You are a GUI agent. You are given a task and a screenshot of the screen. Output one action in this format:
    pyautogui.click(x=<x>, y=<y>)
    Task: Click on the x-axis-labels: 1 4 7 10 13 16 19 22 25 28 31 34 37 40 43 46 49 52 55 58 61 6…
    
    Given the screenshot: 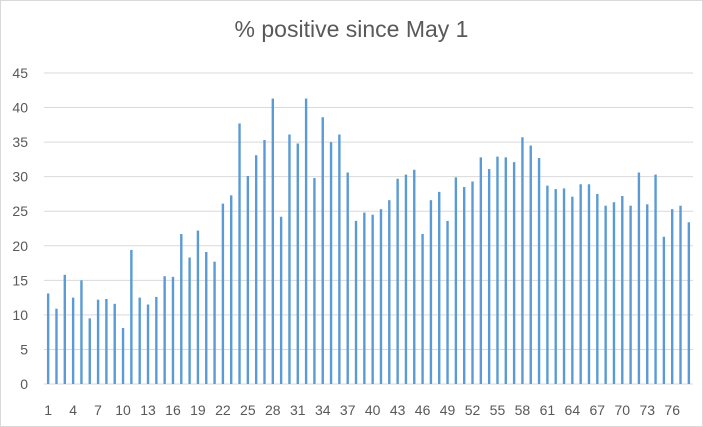 What is the action you would take?
    pyautogui.click(x=362, y=410)
    